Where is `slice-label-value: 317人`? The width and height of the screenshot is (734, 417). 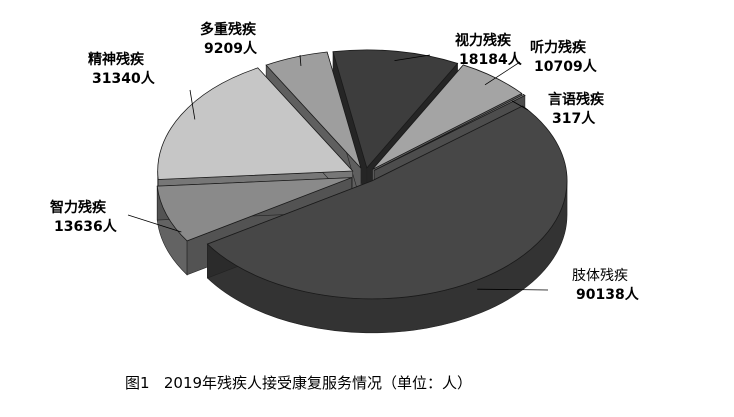
slice-label-value: 317人 is located at coordinates (574, 118).